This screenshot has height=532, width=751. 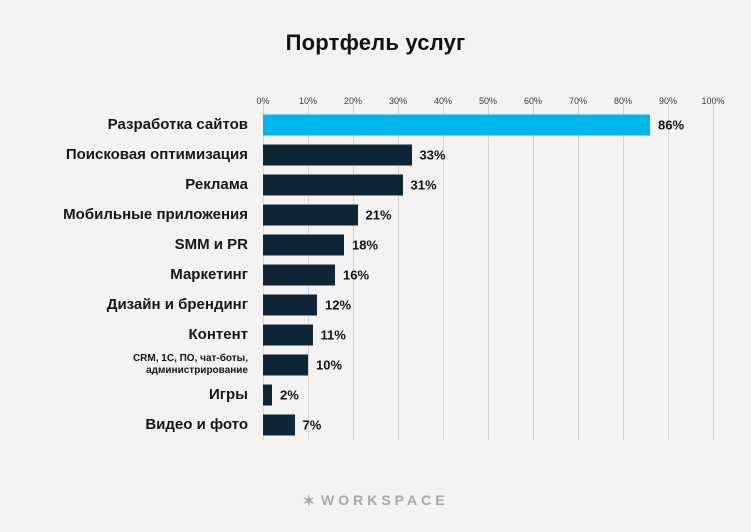 What do you see at coordinates (333, 335) in the screenshot?
I see `value-label: 11%` at bounding box center [333, 335].